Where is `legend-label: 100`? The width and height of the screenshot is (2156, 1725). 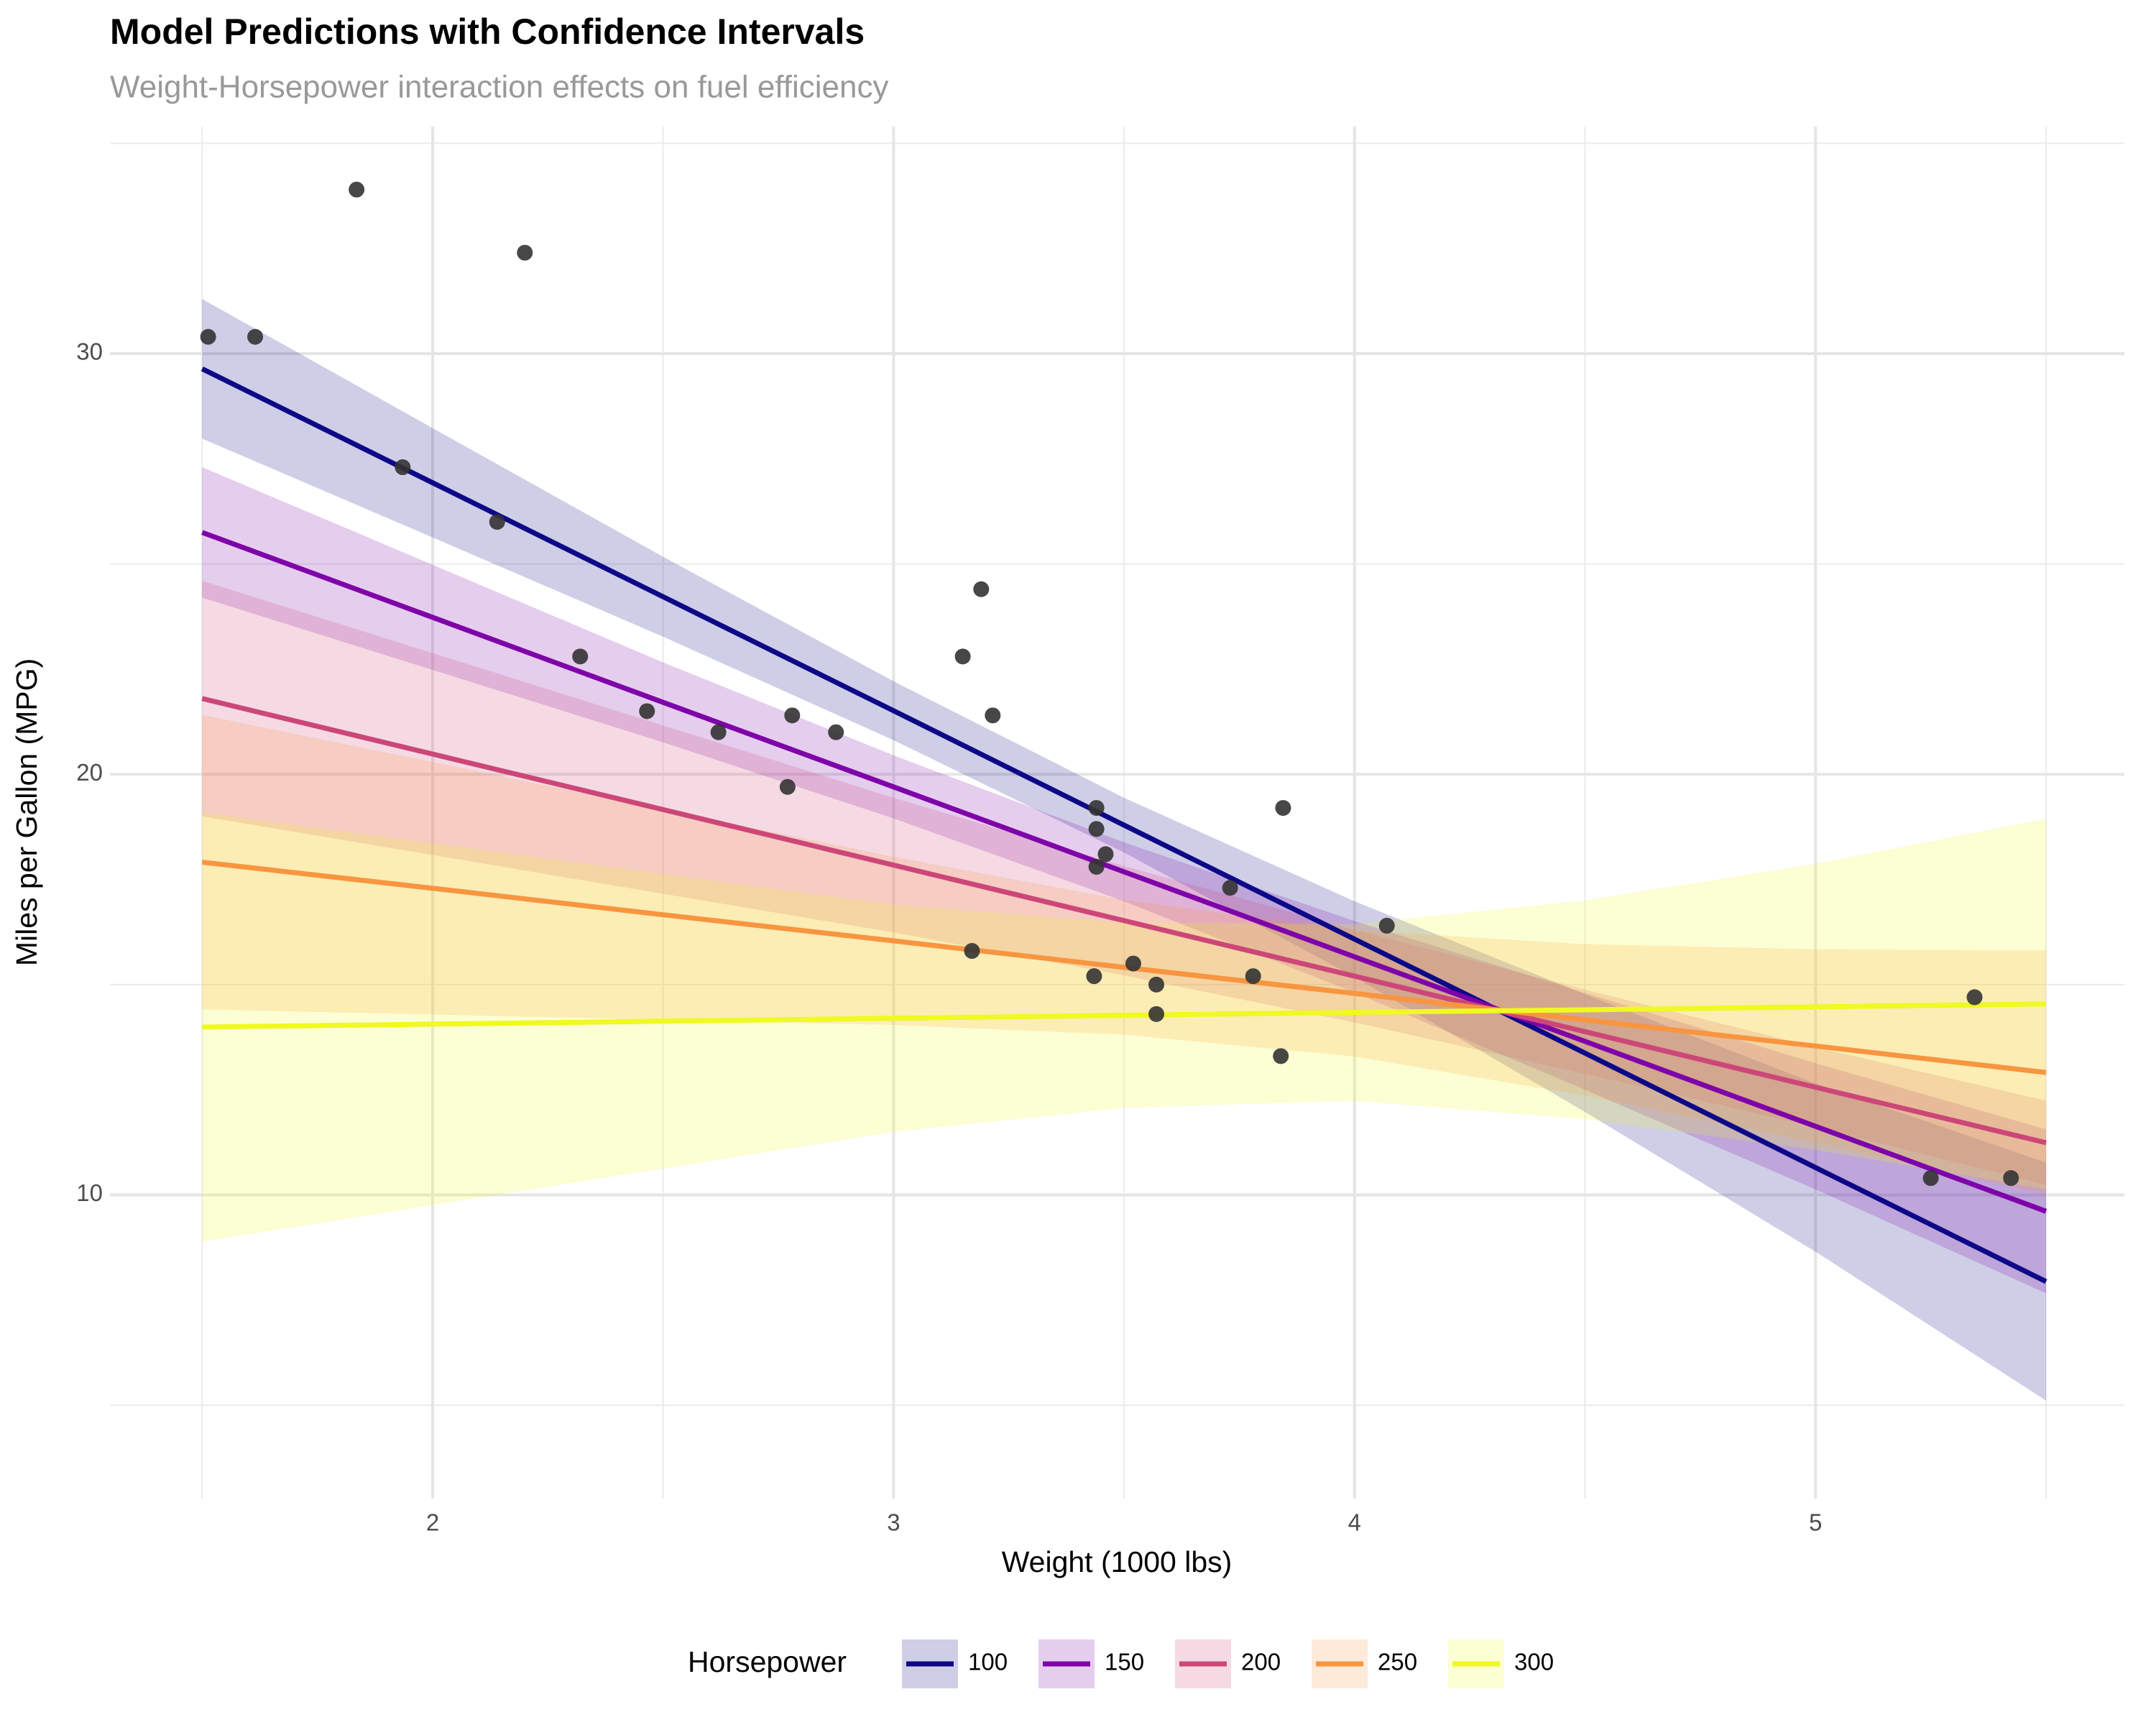 legend-label: 100 is located at coordinates (988, 1662).